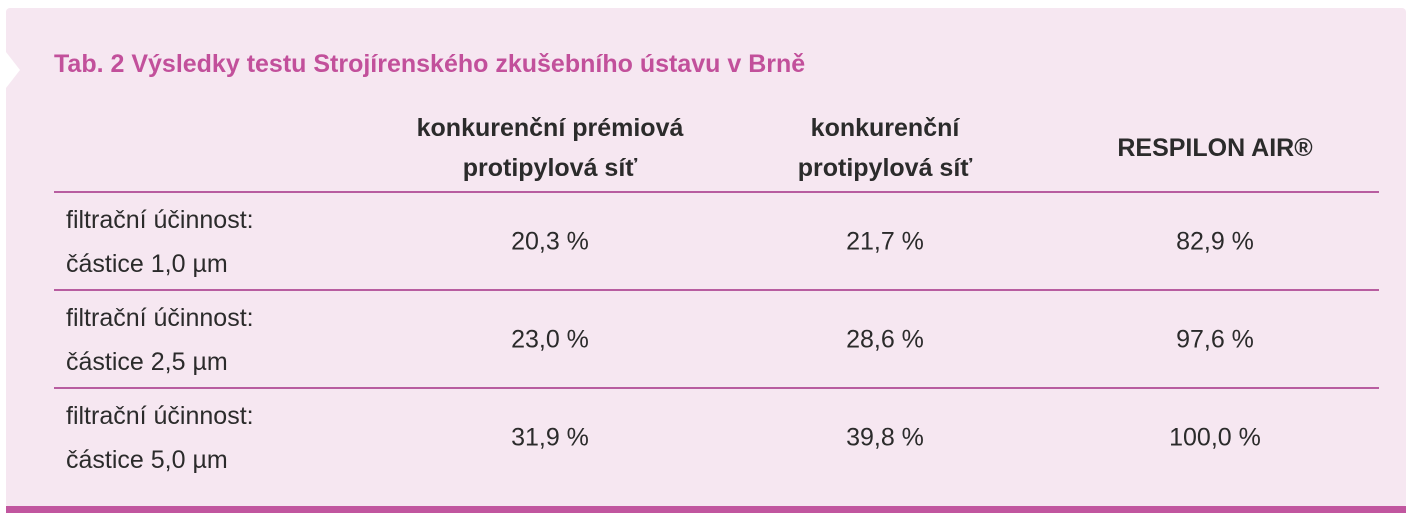  Describe the element at coordinates (13, 70) in the screenshot. I see `panel-notch` at that location.